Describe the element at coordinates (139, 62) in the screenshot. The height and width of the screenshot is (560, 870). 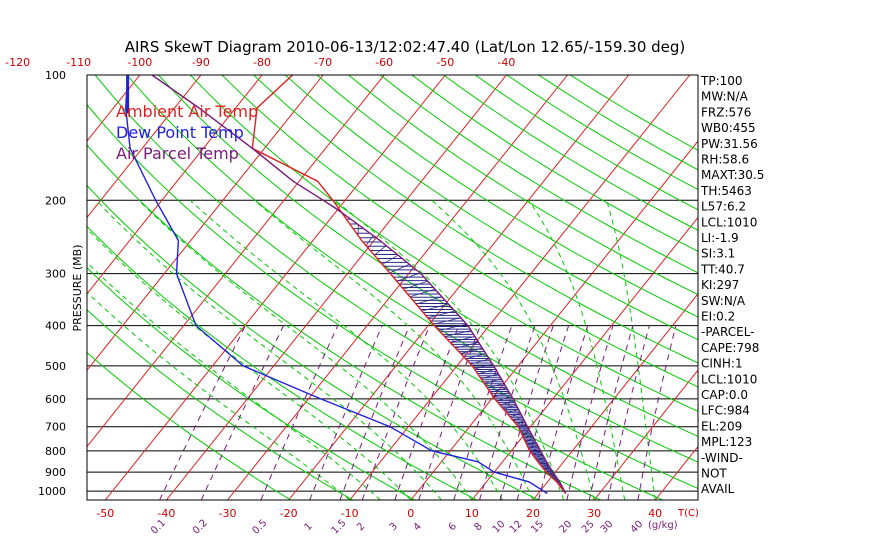
I see `top-temp-tick-label: -100` at that location.